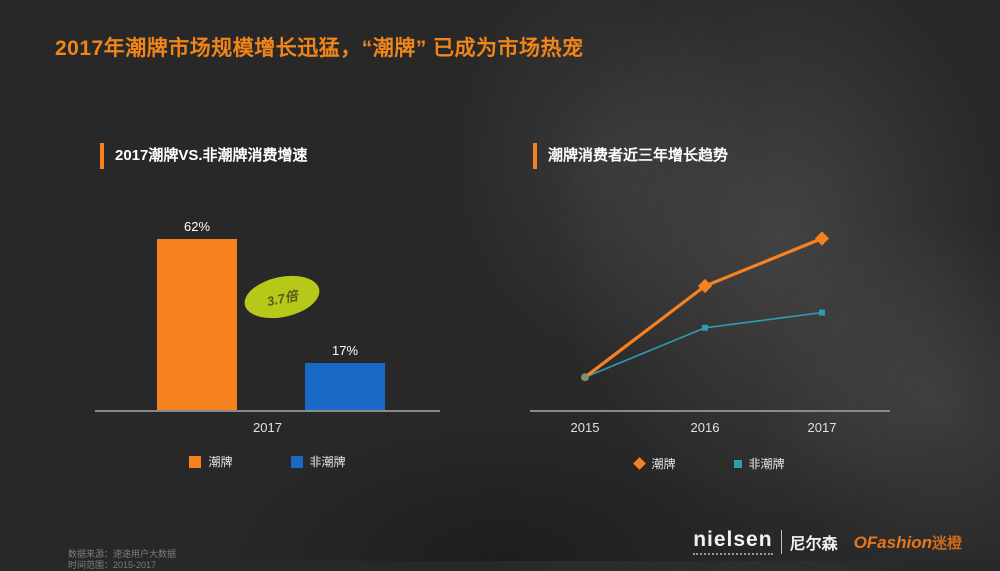  Describe the element at coordinates (763, 262) in the screenshot. I see `line-markers-chaopai` at that location.